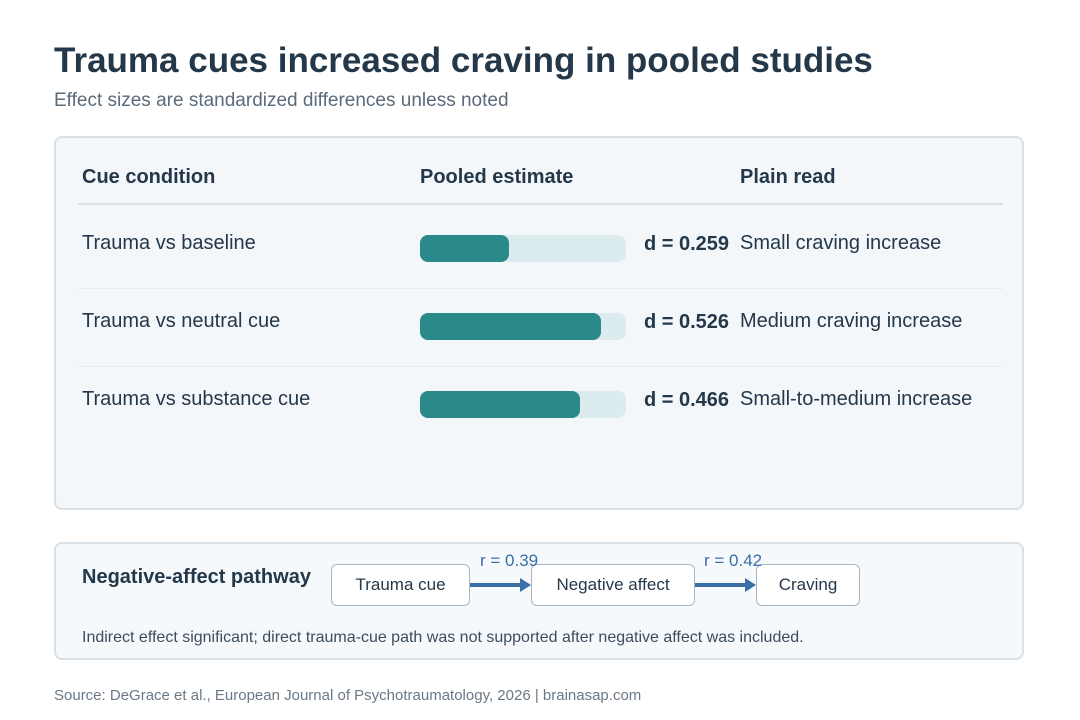  Describe the element at coordinates (686, 244) in the screenshot. I see `bar-value-label: d = 0.259` at that location.